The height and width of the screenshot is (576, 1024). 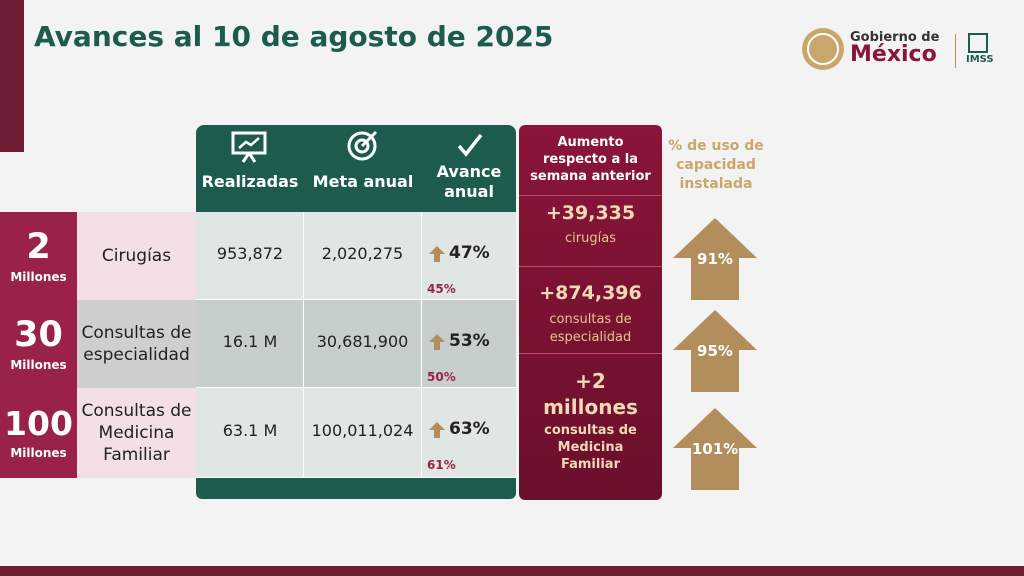 What do you see at coordinates (512, 571) in the screenshot?
I see `bottom-bar` at bounding box center [512, 571].